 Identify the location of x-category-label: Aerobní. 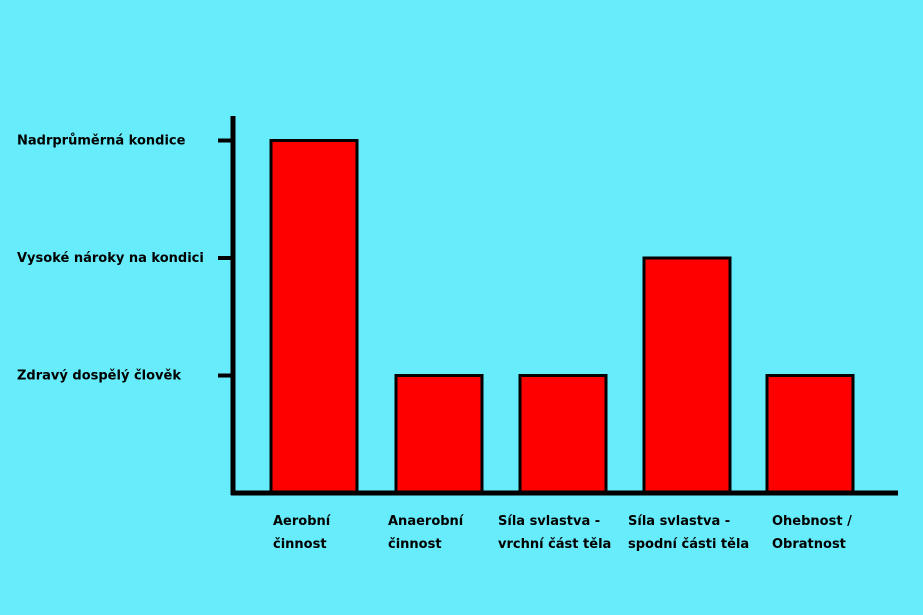
(302, 521).